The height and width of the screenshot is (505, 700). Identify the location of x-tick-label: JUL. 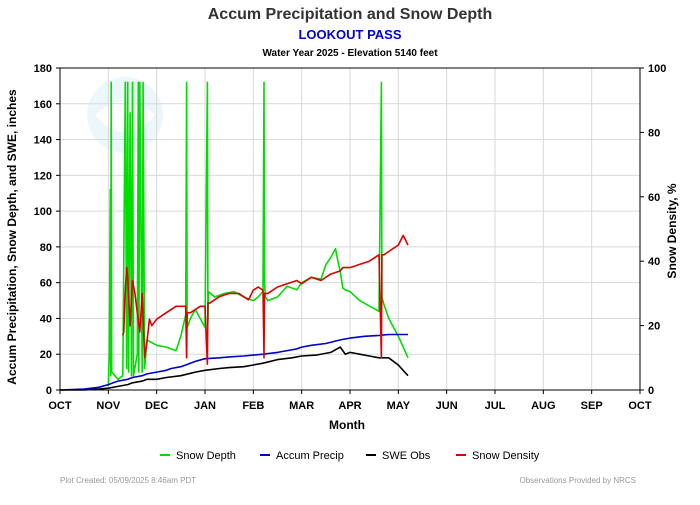
(495, 406).